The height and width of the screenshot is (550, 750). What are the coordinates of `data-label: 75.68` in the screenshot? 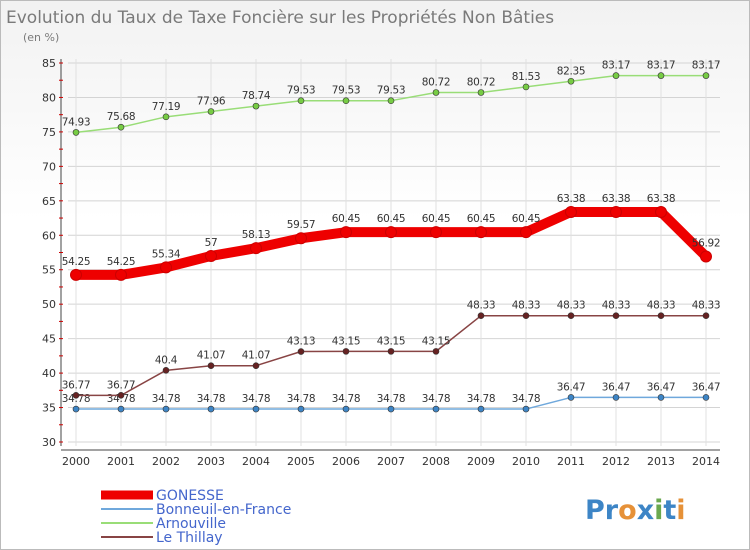 It's located at (121, 117).